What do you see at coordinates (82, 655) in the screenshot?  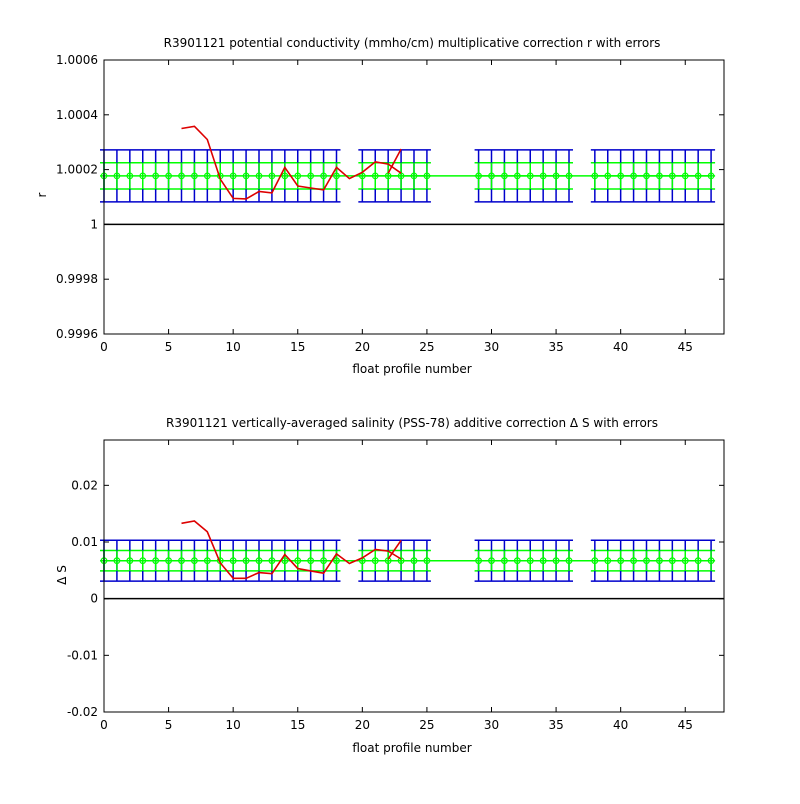 I see `y-tick-label: -0.01` at bounding box center [82, 655].